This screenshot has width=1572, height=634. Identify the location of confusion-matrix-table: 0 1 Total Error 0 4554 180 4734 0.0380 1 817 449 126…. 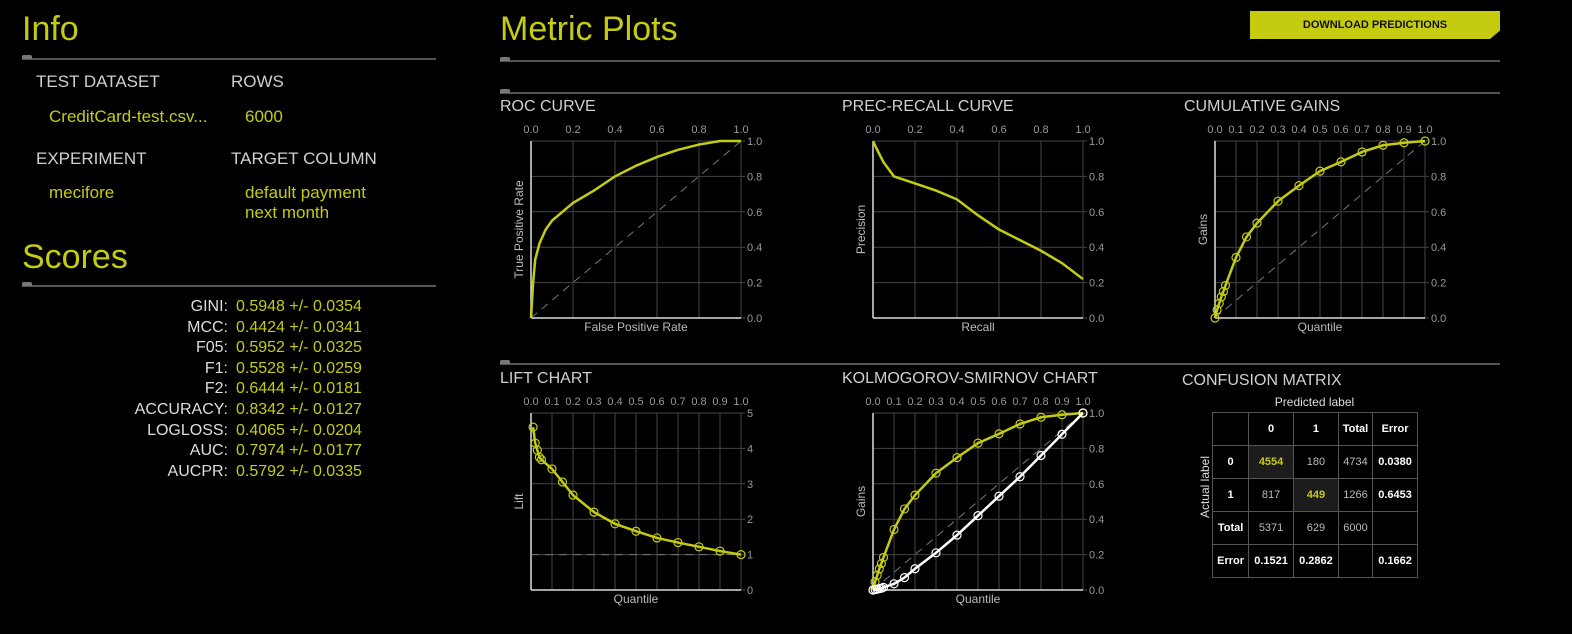
(1314, 495).